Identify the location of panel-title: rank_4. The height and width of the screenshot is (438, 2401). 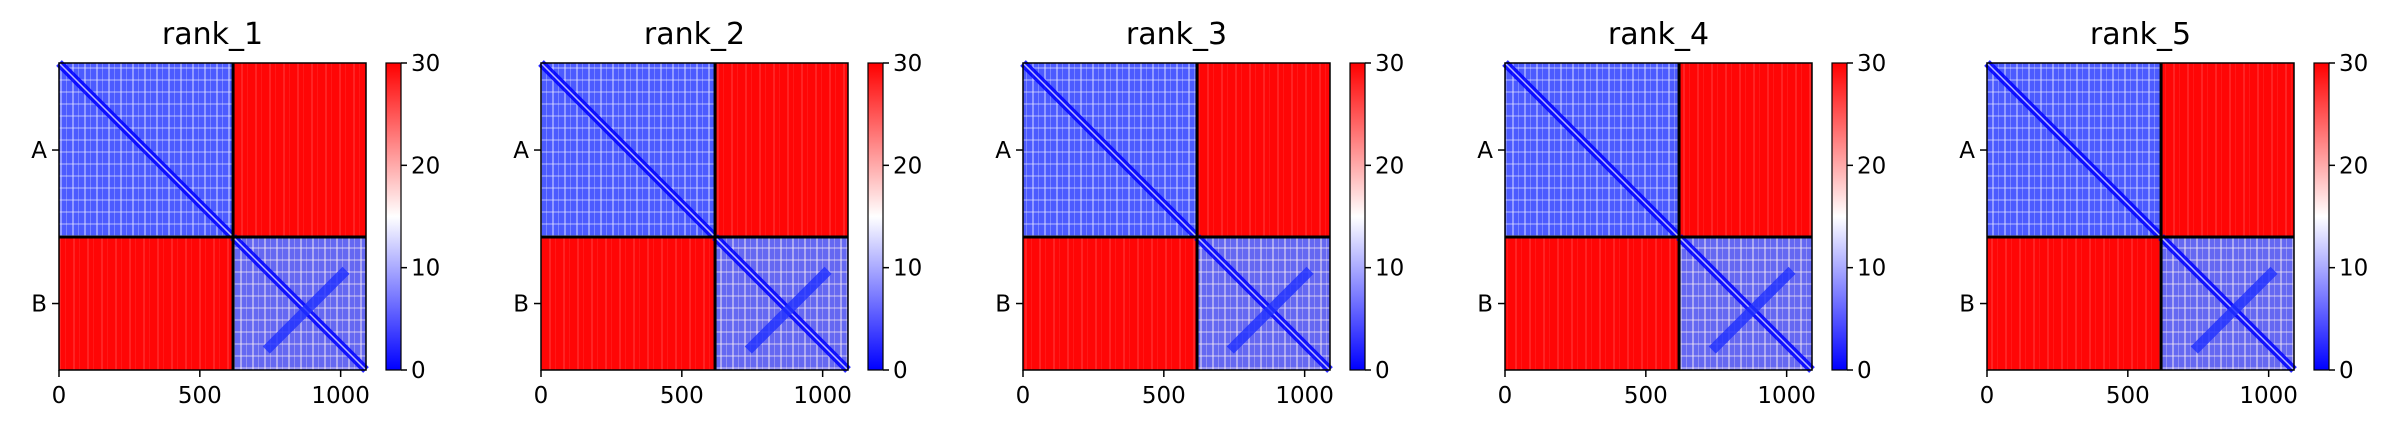
(1658, 34).